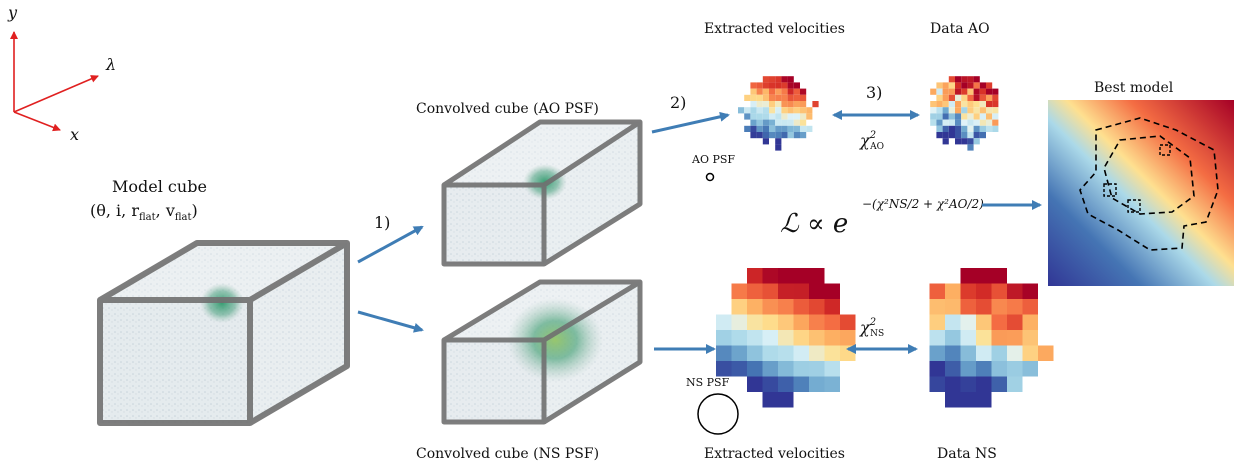 Image resolution: width=1241 pixels, height=471 pixels. I want to click on model-cube-title: Model cube, so click(159, 186).